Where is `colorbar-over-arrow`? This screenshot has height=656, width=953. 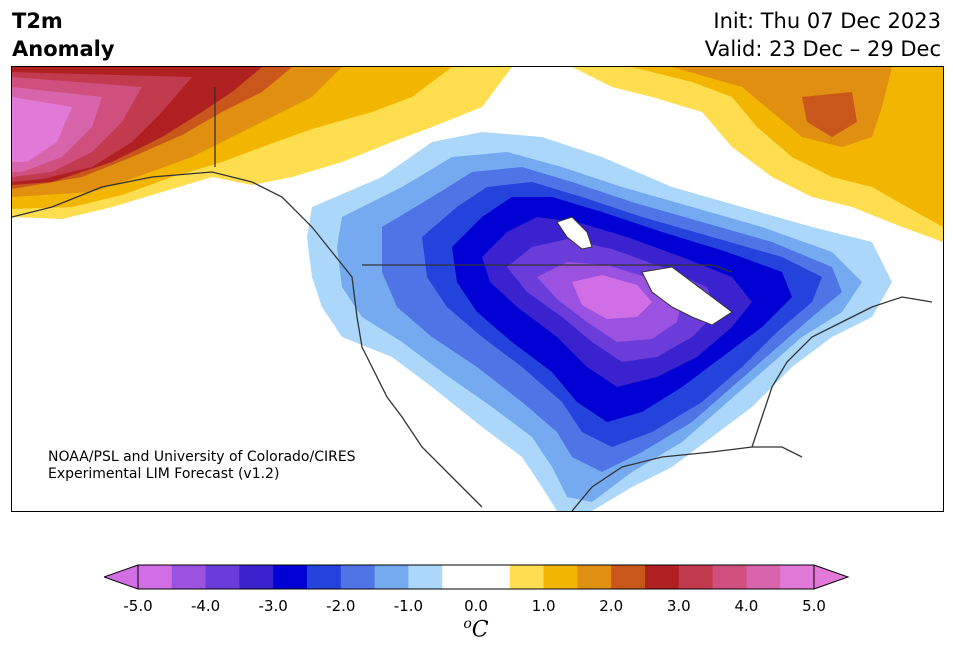 colorbar-over-arrow is located at coordinates (831, 577).